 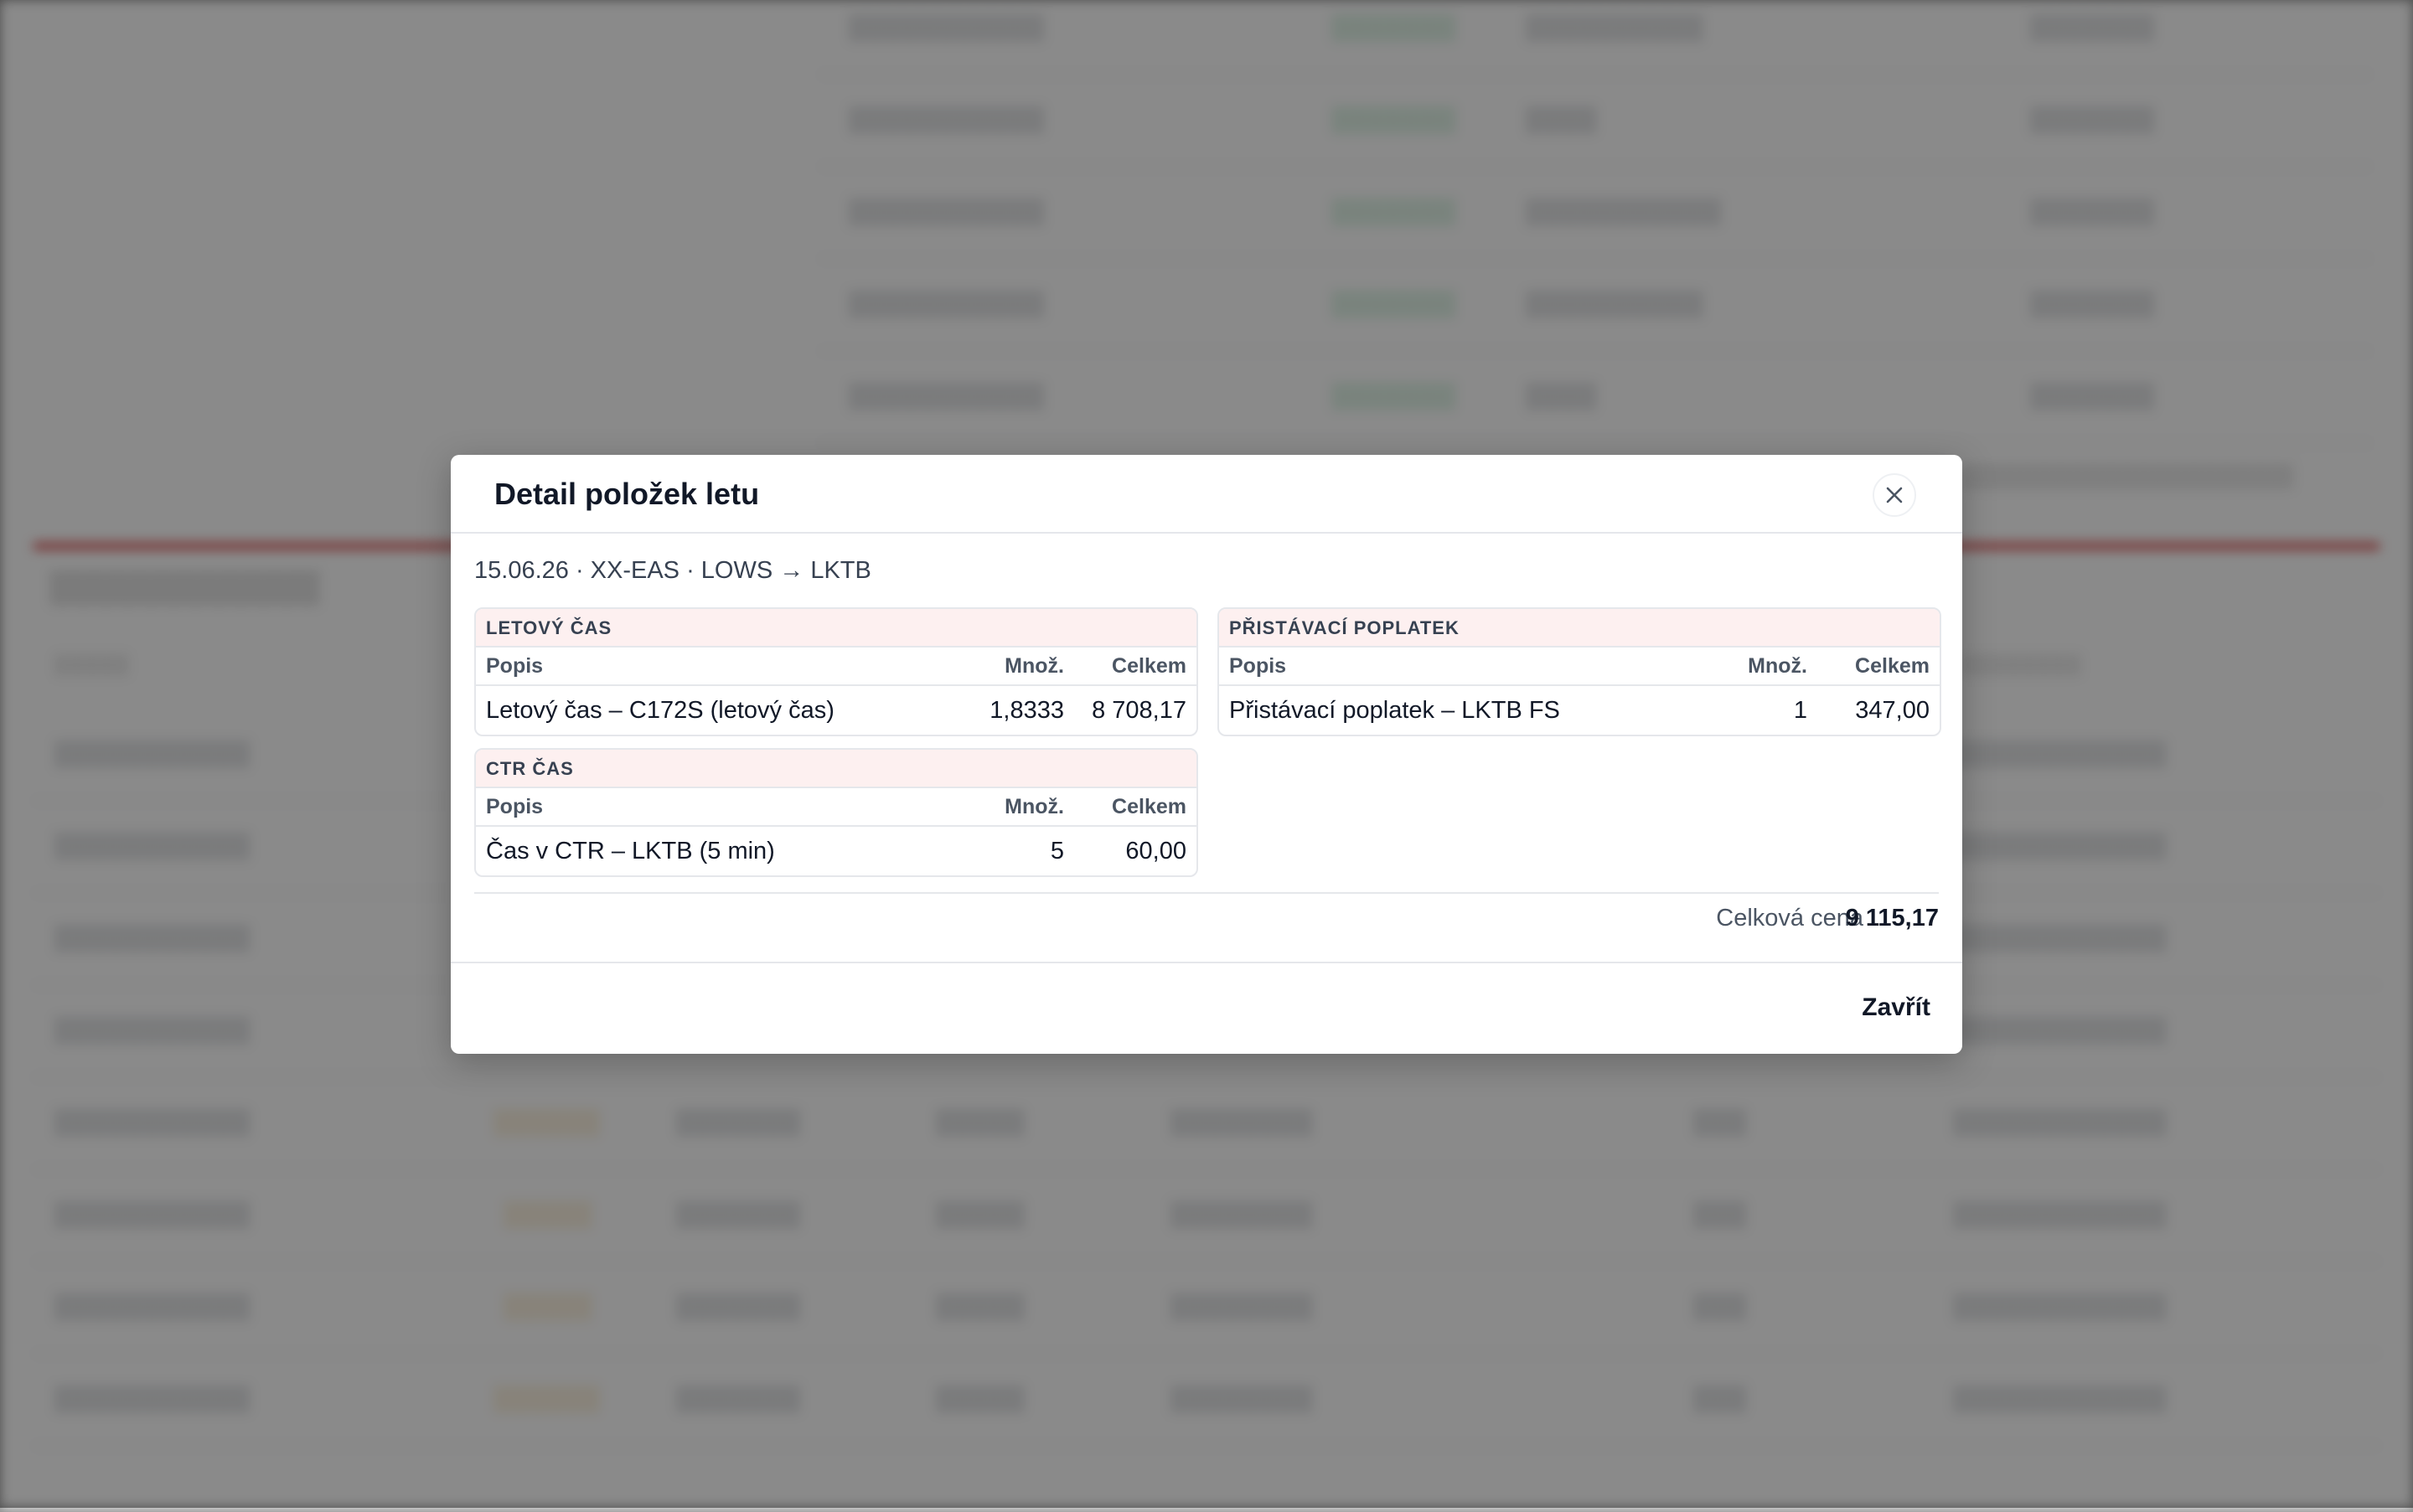 I want to click on item-total: 347,00, so click(x=1892, y=710).